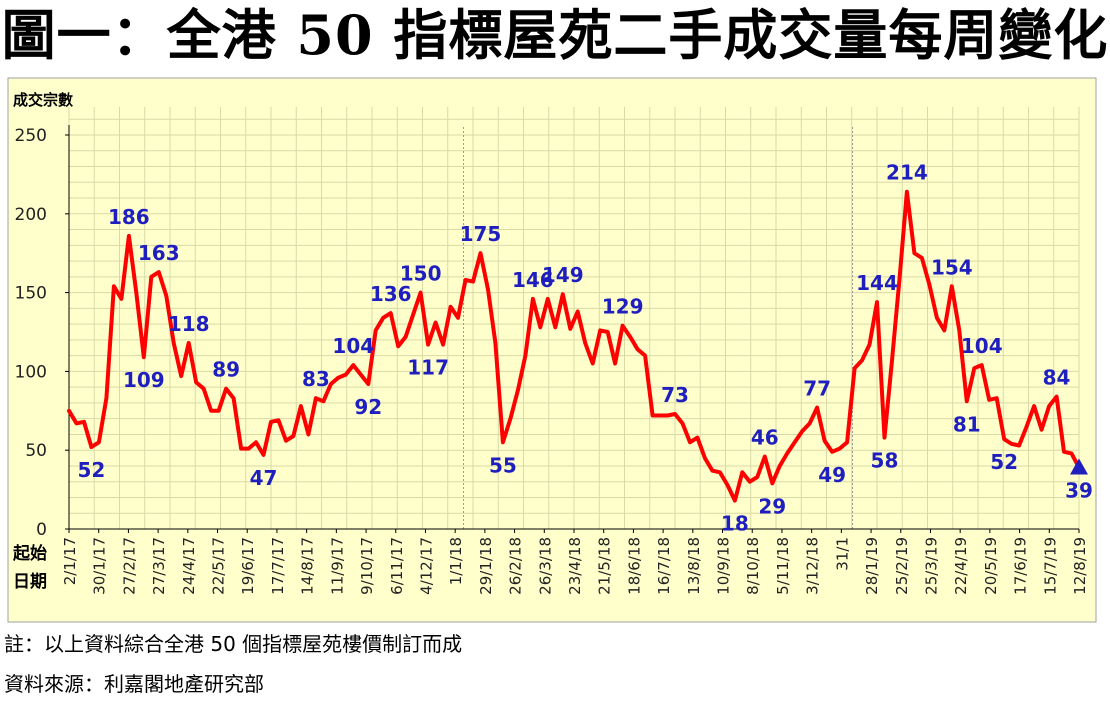 The width and height of the screenshot is (1110, 705). What do you see at coordinates (664, 566) in the screenshot?
I see `x-tick-label: 16/7/18` at bounding box center [664, 566].